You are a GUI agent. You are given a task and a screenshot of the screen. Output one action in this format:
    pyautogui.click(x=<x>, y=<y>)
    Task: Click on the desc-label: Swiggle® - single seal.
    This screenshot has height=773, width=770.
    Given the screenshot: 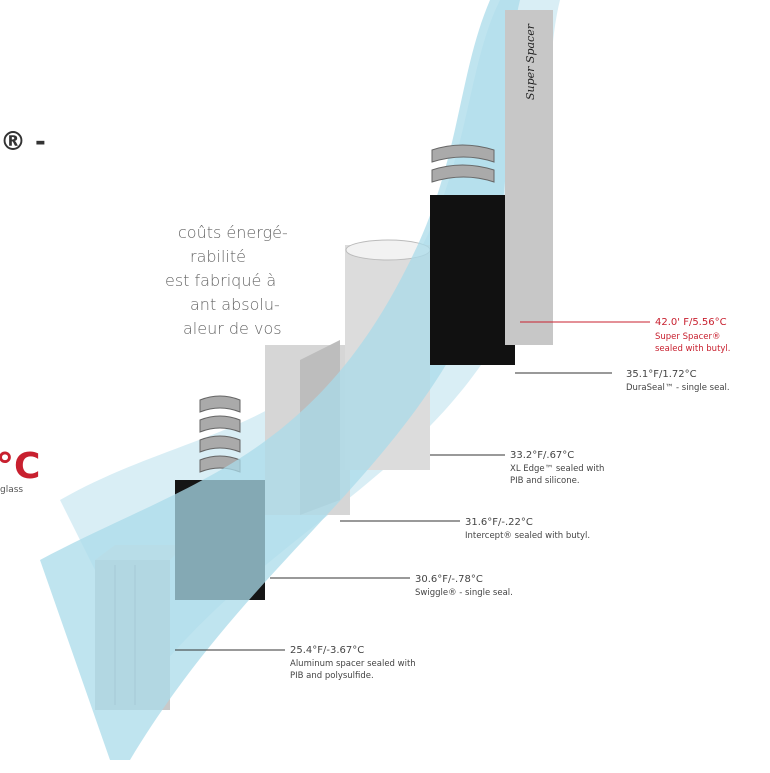 What is the action you would take?
    pyautogui.click(x=464, y=593)
    